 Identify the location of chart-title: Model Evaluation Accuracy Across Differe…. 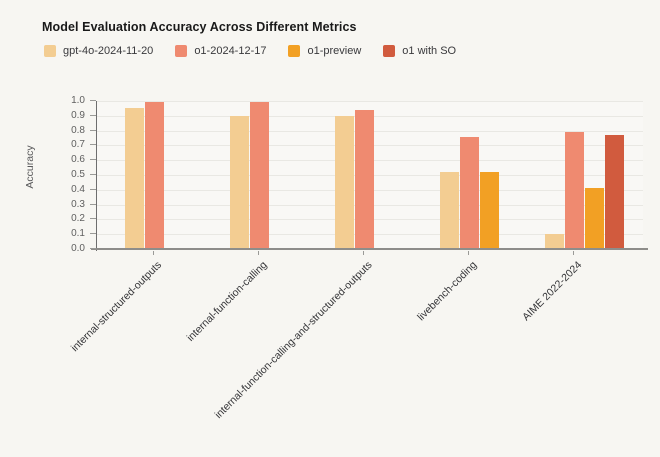
(199, 27).